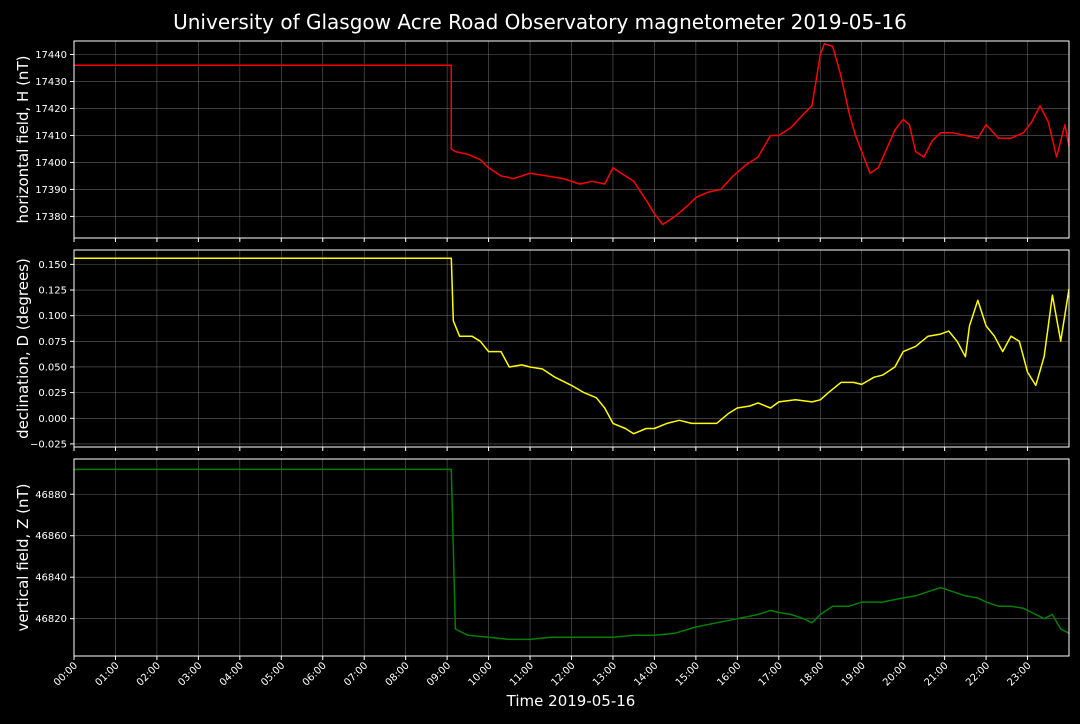 The image size is (1080, 724). What do you see at coordinates (51, 536) in the screenshot?
I see `y-tick-label: 46860` at bounding box center [51, 536].